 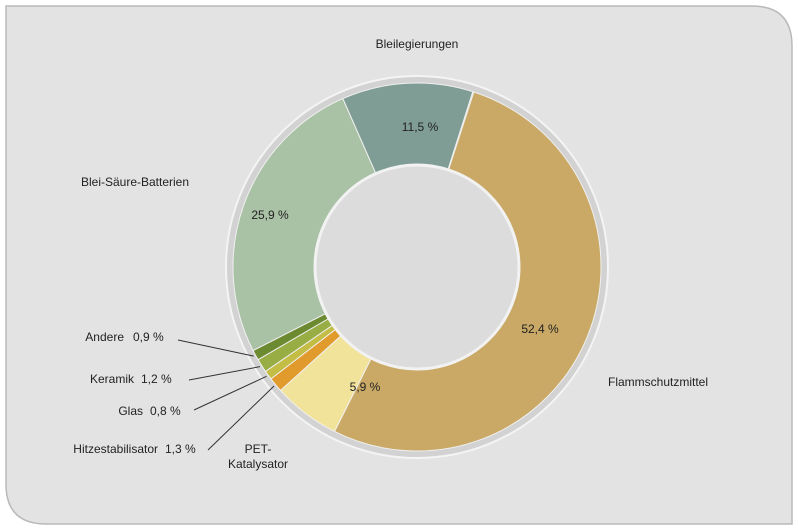 What do you see at coordinates (135, 182) in the screenshot?
I see `category-label: Blei-Säure-Batterien` at bounding box center [135, 182].